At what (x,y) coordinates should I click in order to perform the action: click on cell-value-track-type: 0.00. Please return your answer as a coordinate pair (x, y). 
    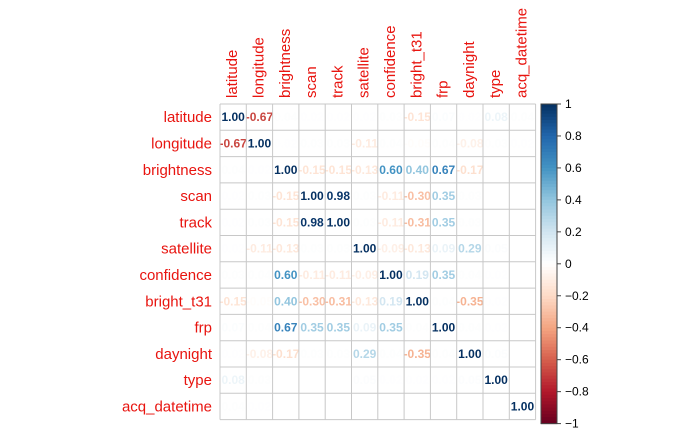
    Looking at the image, I should click on (496, 222).